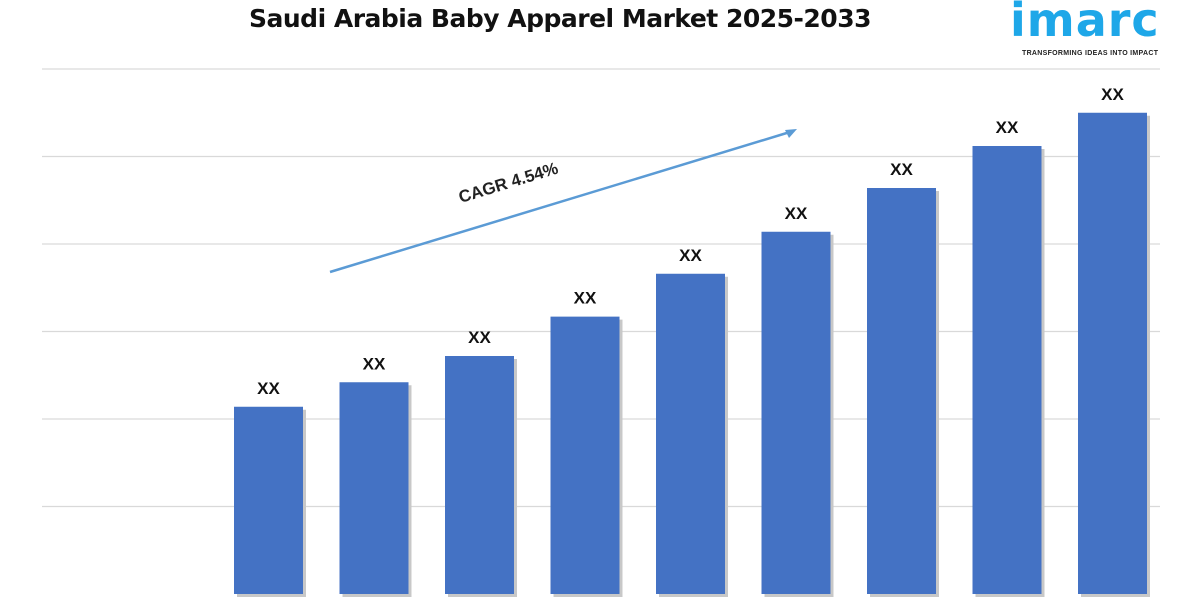 This screenshot has width=1200, height=600. I want to click on imarc-logo: imarc TRANSFORMING IDEAS INTO IMPACT, so click(1102, 29).